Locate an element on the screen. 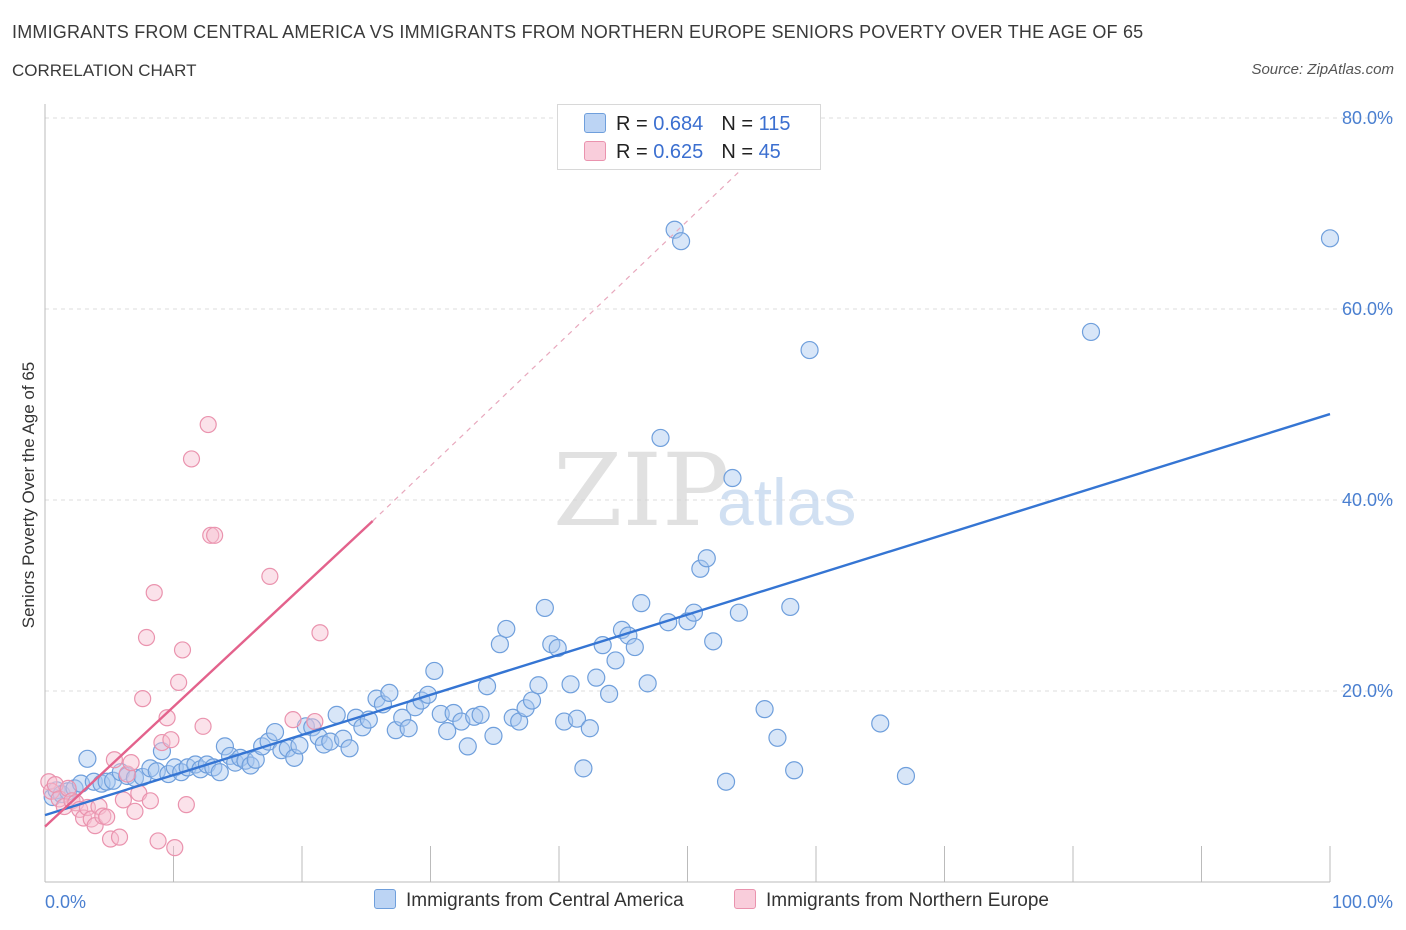 The width and height of the screenshot is (1406, 930). y-axis-label: Seniors Poverty Over the Age of 65 is located at coordinates (28, 495).